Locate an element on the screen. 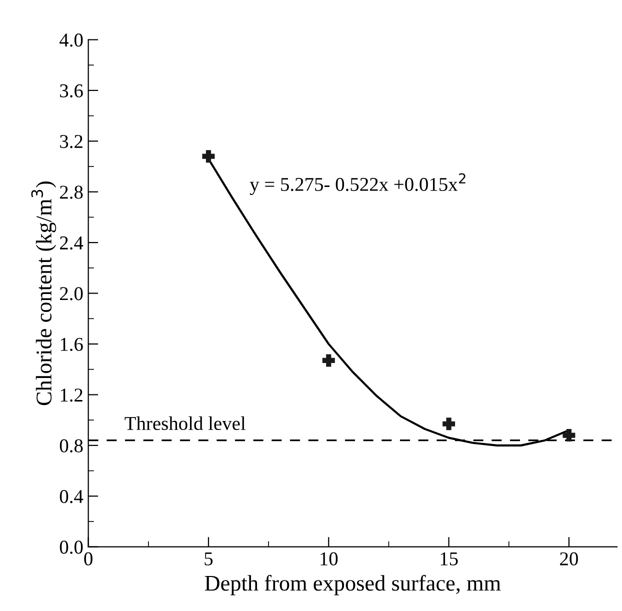  y-tick-label: 0.4 is located at coordinates (72, 497).